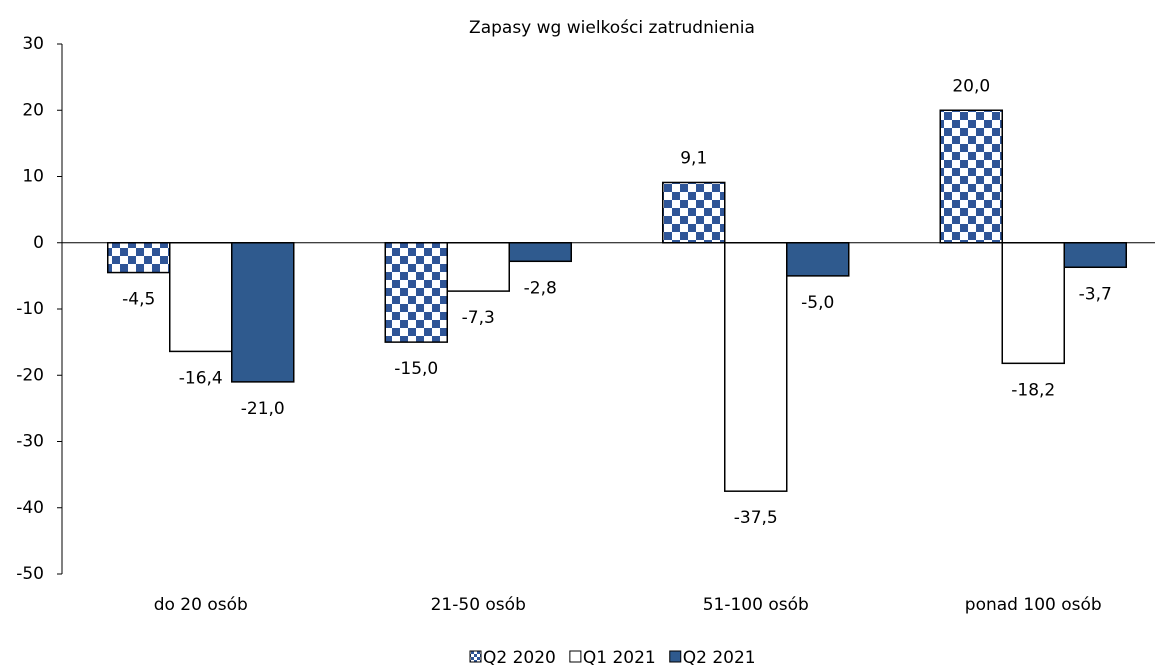 The height and width of the screenshot is (672, 1172). Describe the element at coordinates (33, 44) in the screenshot. I see `y-tick-label: 30` at that location.